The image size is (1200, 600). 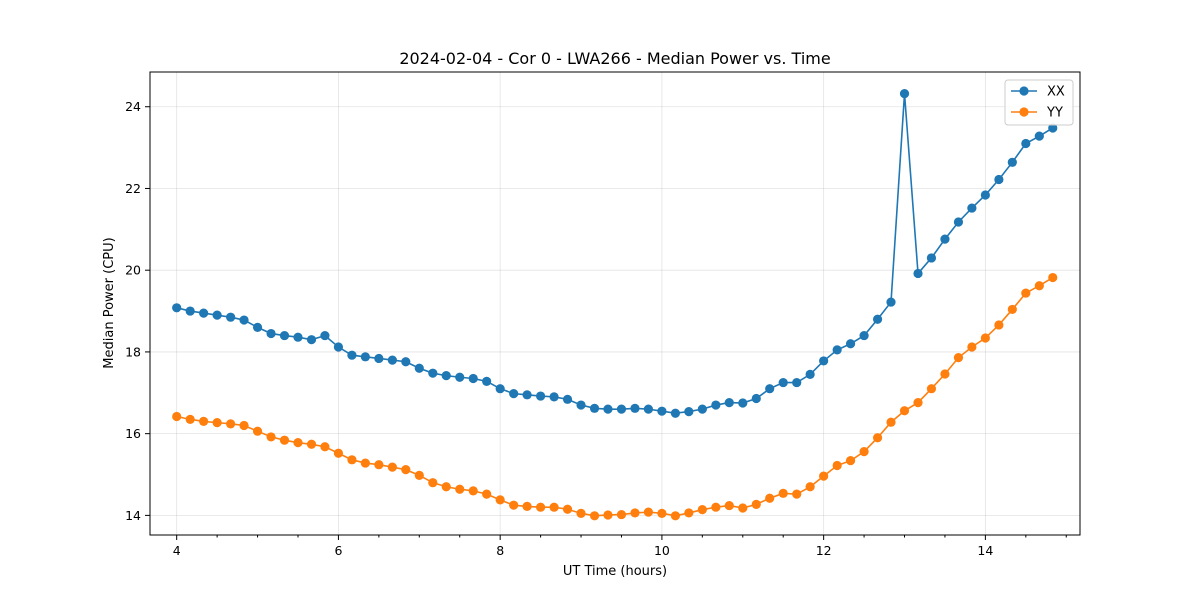 What do you see at coordinates (620, 546) in the screenshot?
I see `x-axis-ticks: 4 6 8 10 12 14` at bounding box center [620, 546].